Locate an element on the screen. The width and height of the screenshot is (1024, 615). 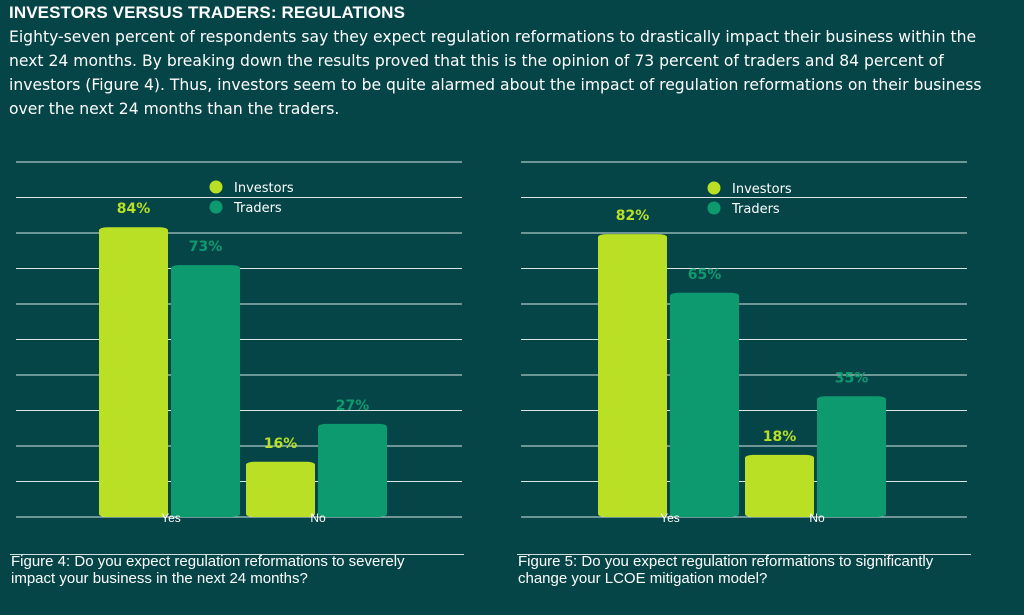
figure-5-caption-rule is located at coordinates (744, 554).